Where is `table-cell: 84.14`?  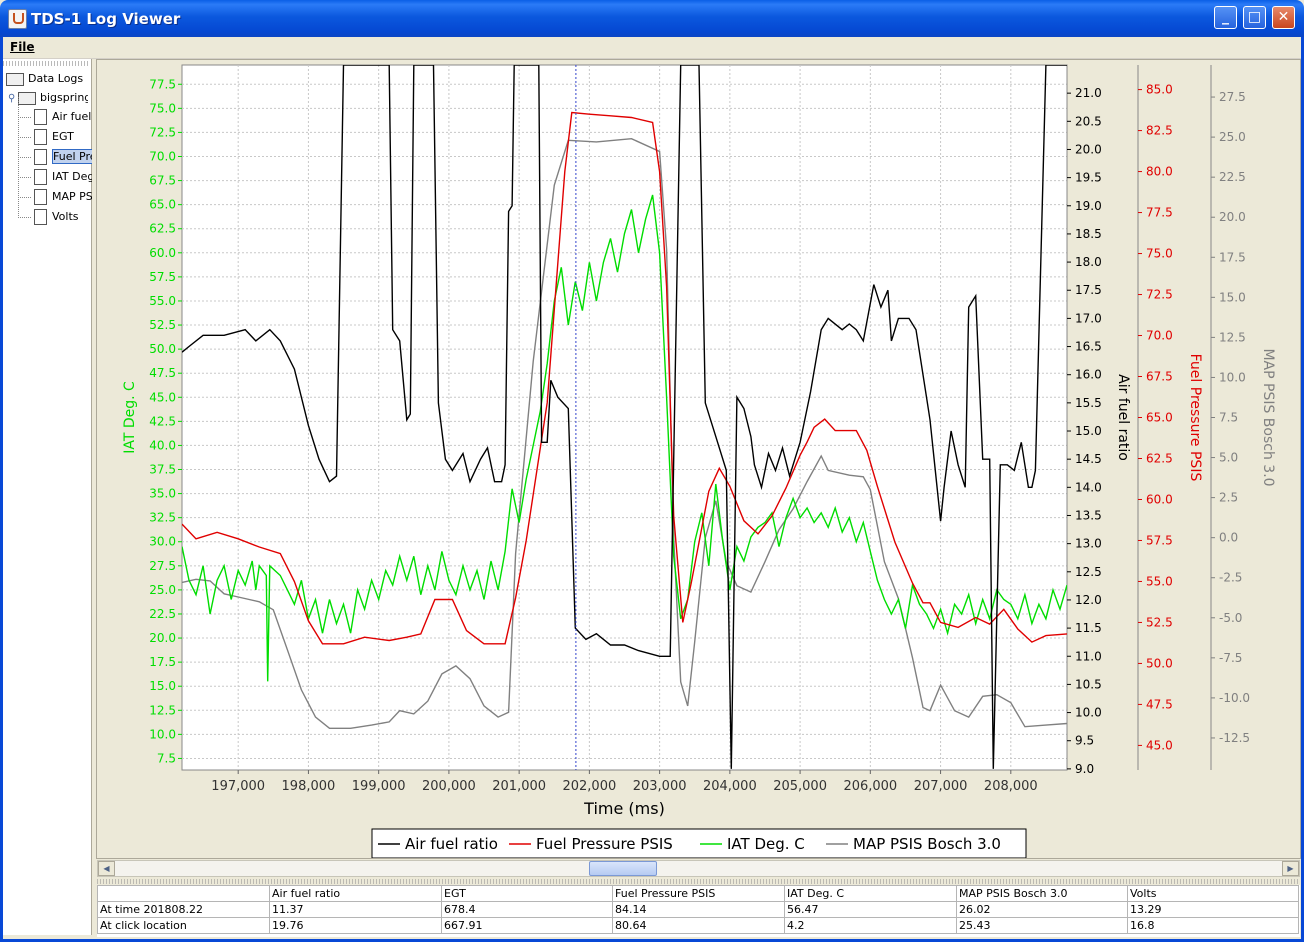 table-cell: 84.14 is located at coordinates (698, 909).